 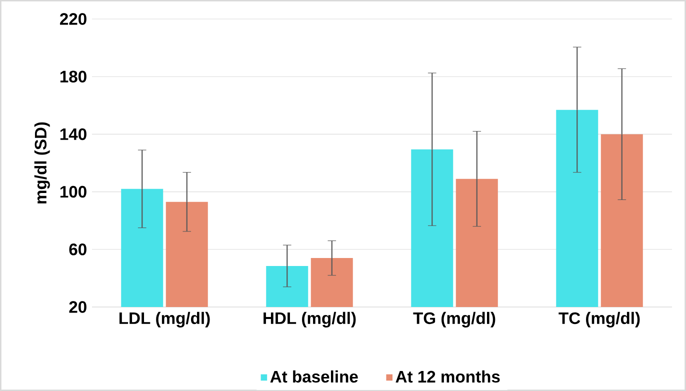 I want to click on legend-label: At baseline, so click(x=314, y=376).